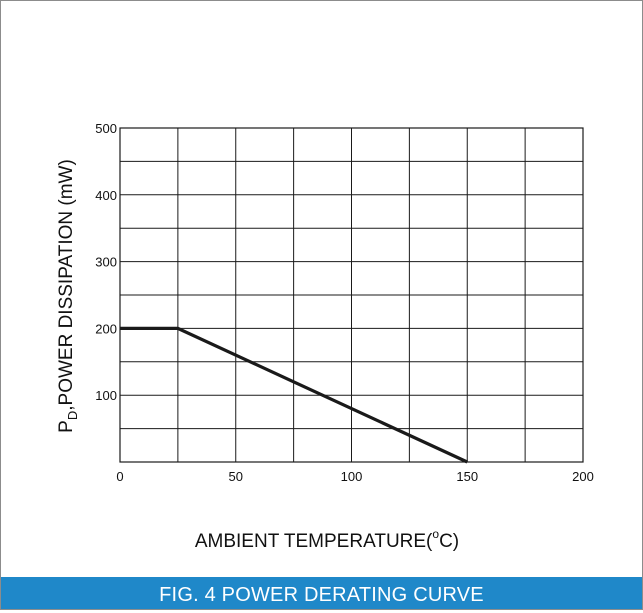 The height and width of the screenshot is (613, 643). I want to click on figure-caption: FIG. 4 POWER DERATING CURVE, so click(321, 593).